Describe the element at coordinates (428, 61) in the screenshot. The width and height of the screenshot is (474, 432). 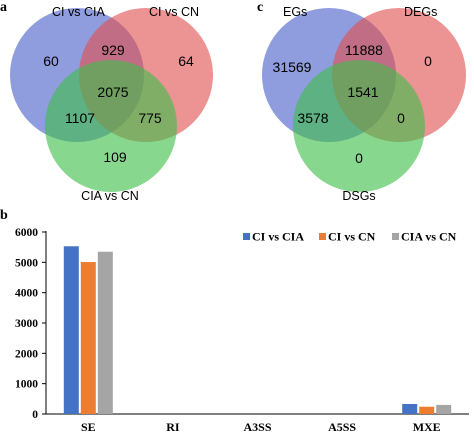
I see `venn-c-region-only-2: 0` at that location.